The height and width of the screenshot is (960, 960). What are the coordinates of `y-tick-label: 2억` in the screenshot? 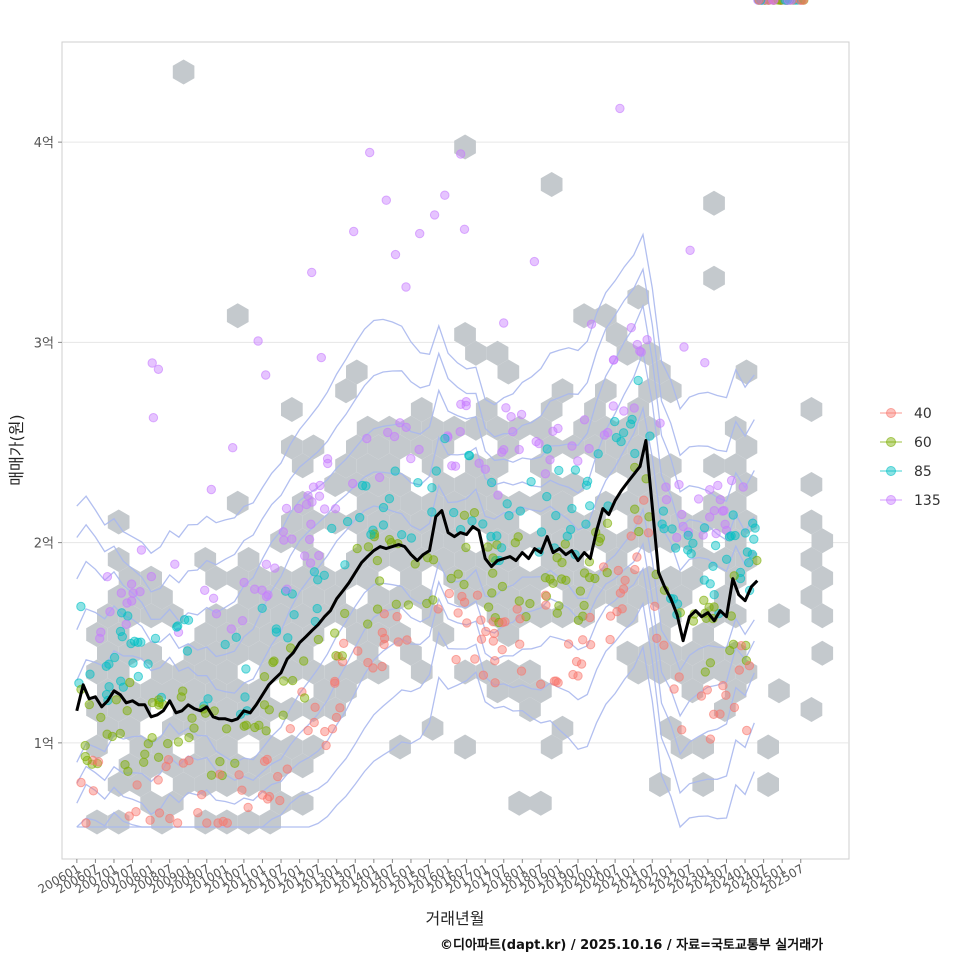 It's located at (44, 544).